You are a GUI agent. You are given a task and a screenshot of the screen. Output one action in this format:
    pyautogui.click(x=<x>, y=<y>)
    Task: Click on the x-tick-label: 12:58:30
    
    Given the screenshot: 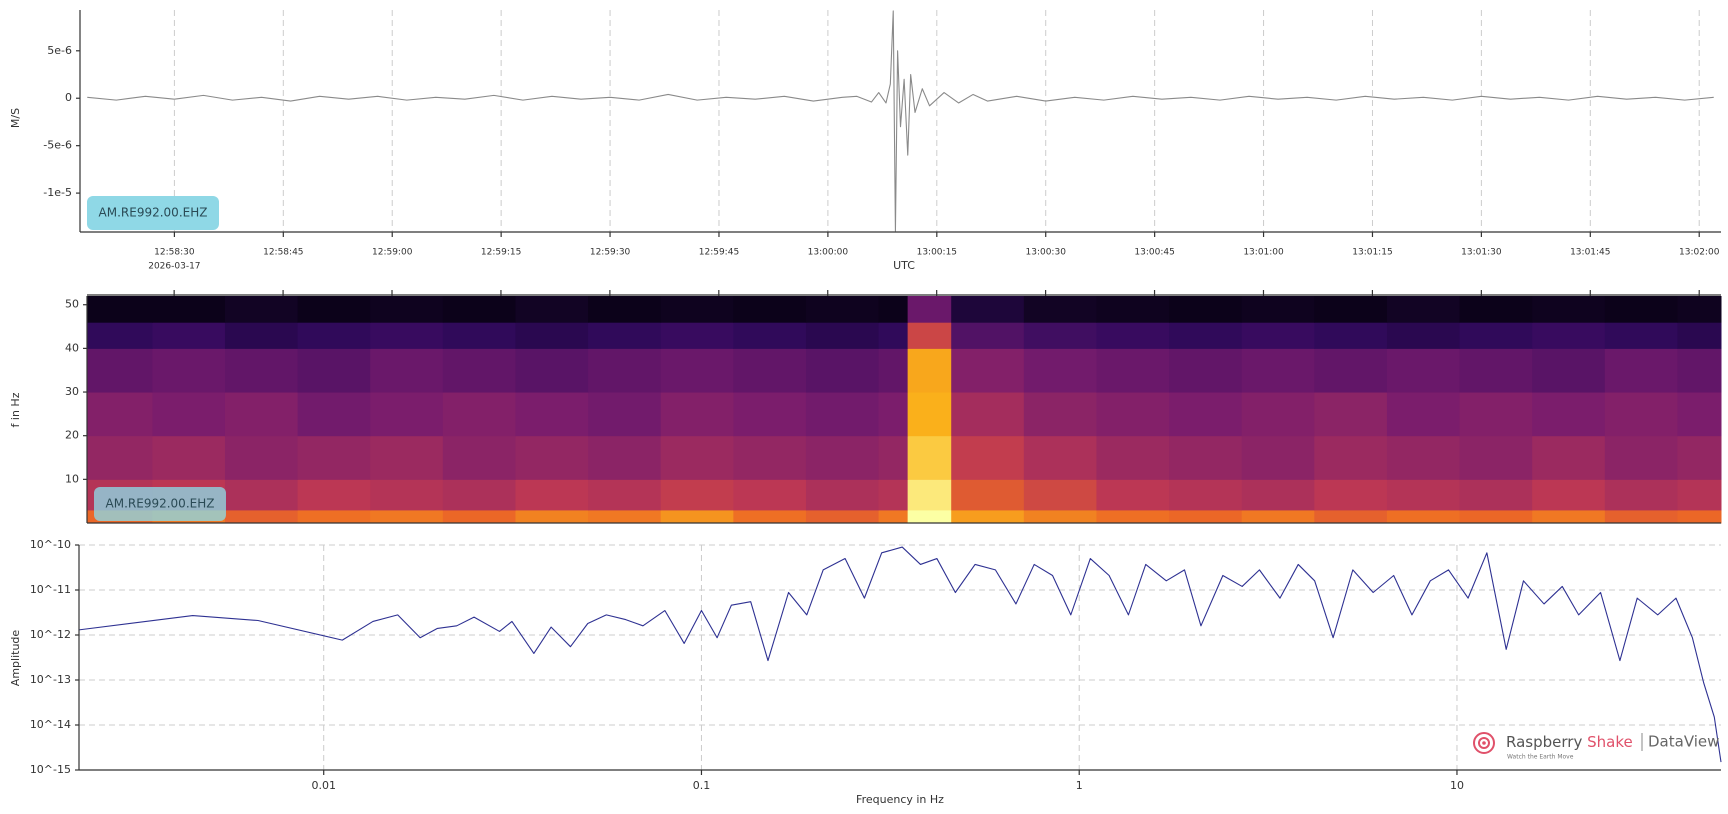 What is the action you would take?
    pyautogui.click(x=174, y=253)
    